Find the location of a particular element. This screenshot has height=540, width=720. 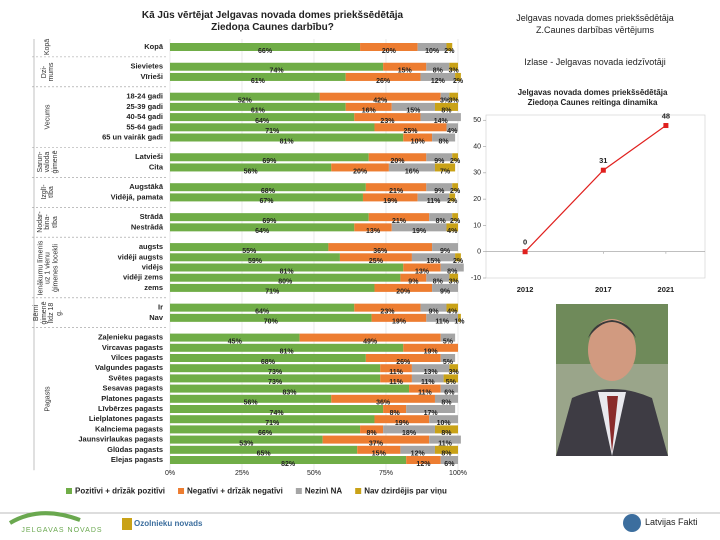

group-label: Vecums is located at coordinates (48, 117).